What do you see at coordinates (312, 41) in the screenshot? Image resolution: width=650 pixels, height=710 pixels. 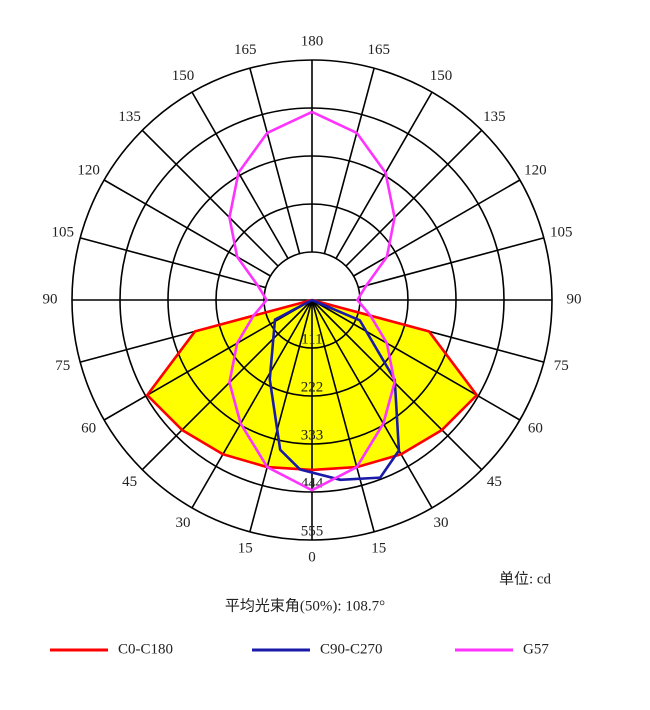 I see `angle-label: 180` at bounding box center [312, 41].